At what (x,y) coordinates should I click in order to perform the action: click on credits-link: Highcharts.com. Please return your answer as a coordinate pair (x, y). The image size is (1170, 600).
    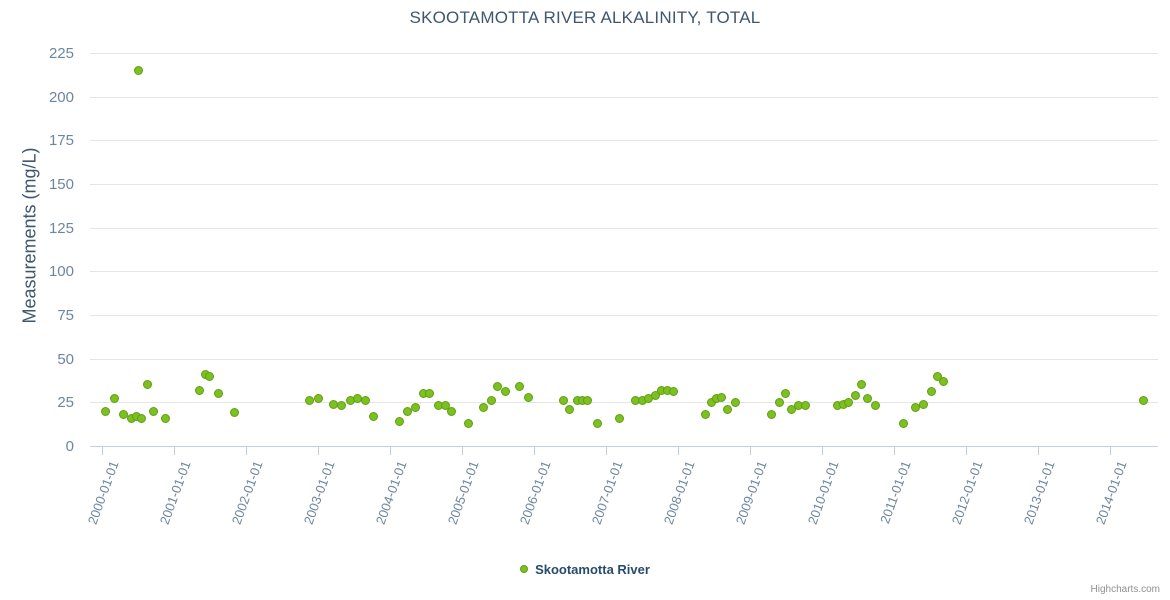
    Looking at the image, I should click on (1125, 589).